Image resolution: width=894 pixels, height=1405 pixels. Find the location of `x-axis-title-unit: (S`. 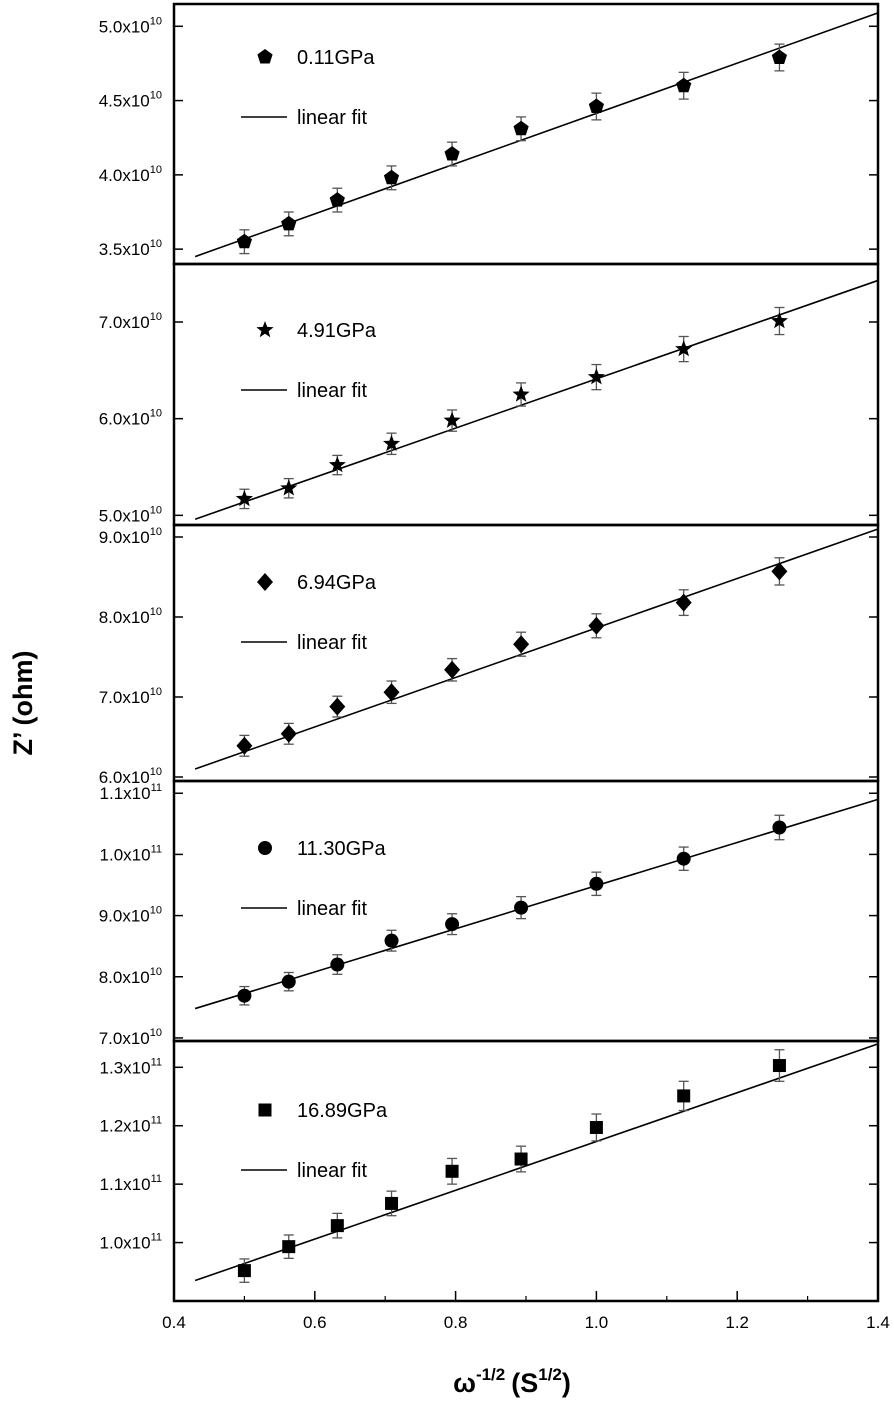

x-axis-title-unit: (S is located at coordinates (524, 1383).